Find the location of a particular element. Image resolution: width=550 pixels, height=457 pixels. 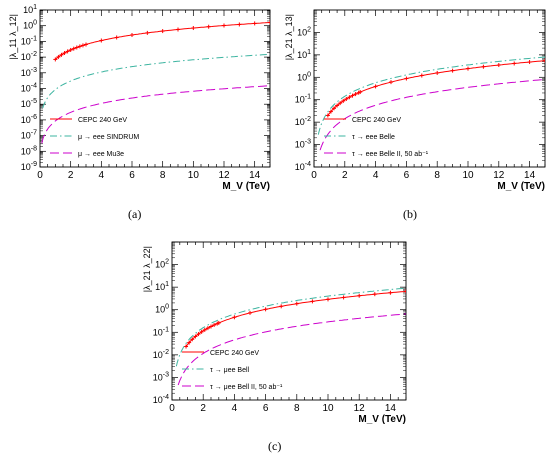

legend-label-2: τ → μee Bell is located at coordinates (230, 370).